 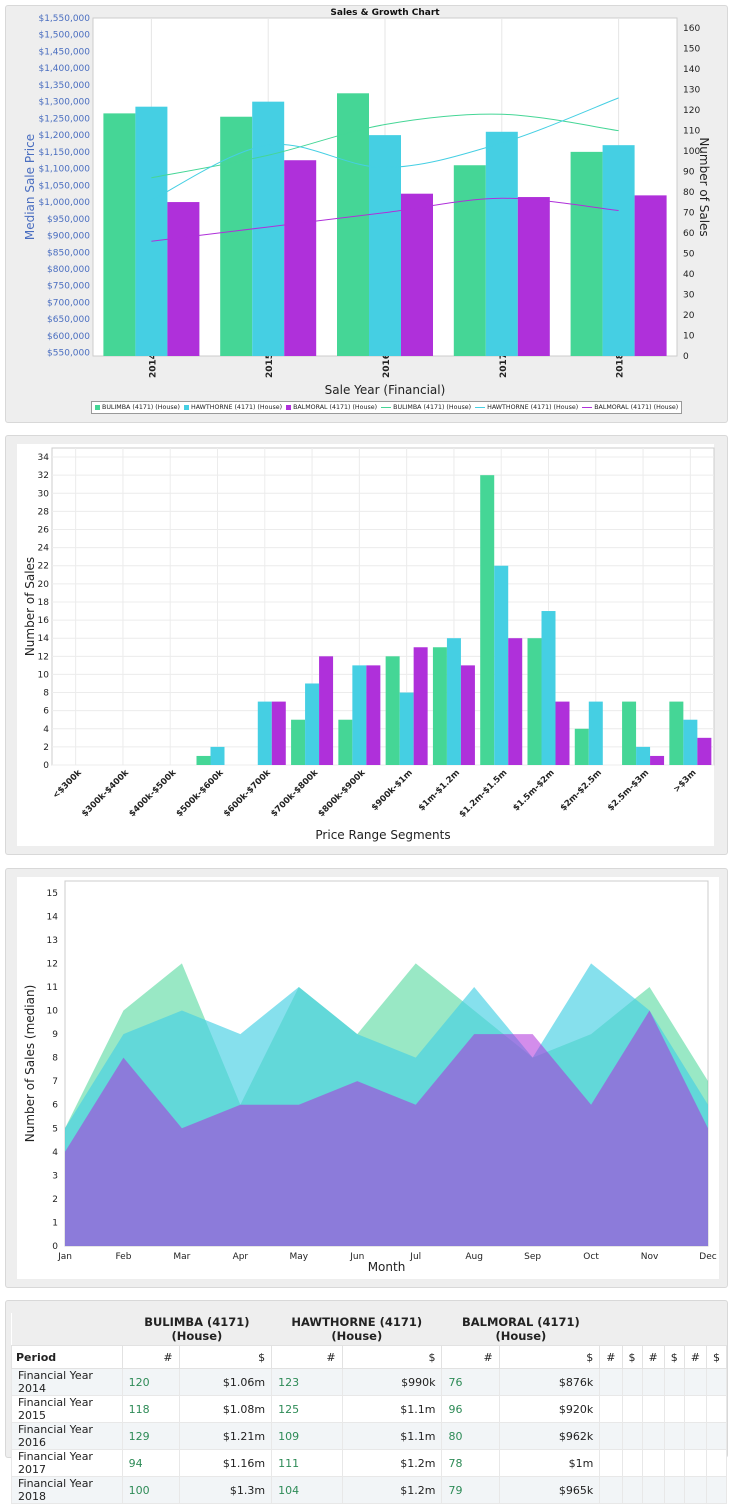 I want to click on y-tick-label: 18, so click(x=44, y=603).